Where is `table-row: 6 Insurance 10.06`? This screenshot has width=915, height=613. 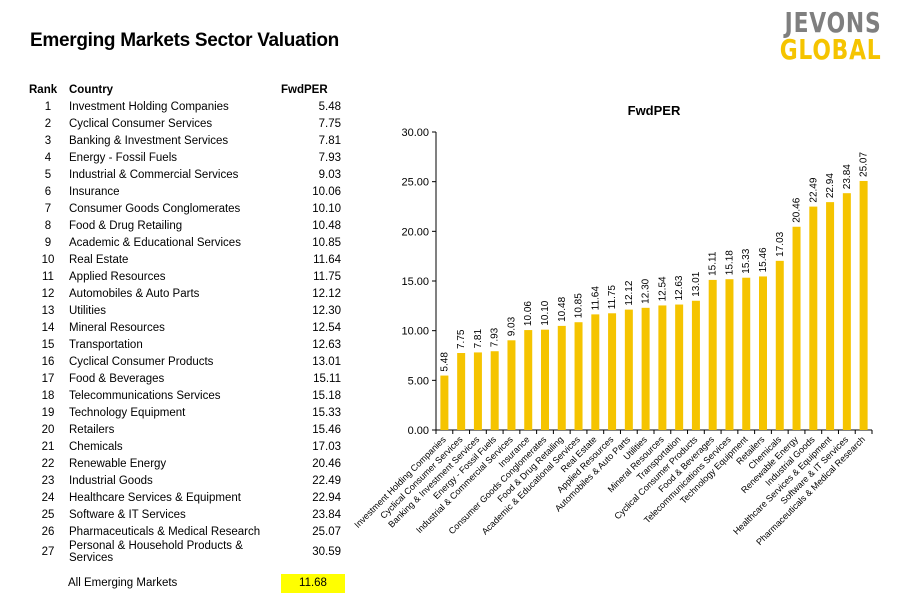 table-row: 6 Insurance 10.06 is located at coordinates (195, 191).